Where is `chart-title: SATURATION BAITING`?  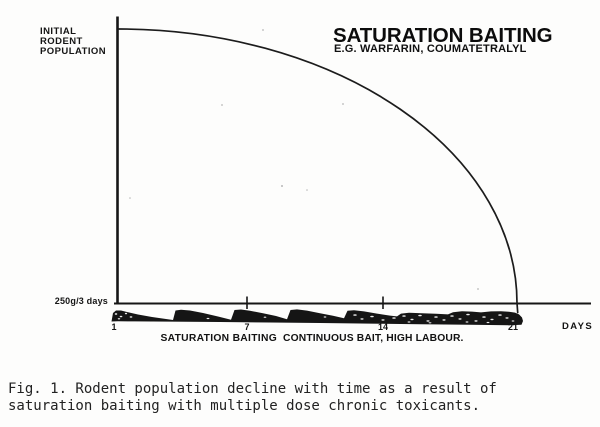
chart-title: SATURATION BAITING is located at coordinates (443, 35).